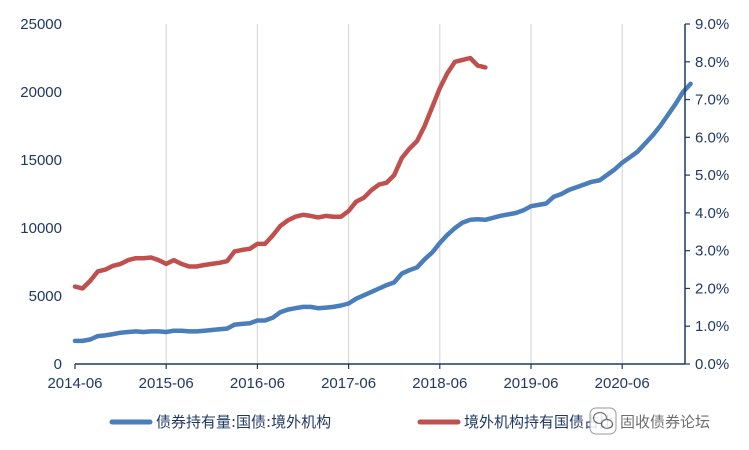 This screenshot has width=749, height=450. Describe the element at coordinates (712, 288) in the screenshot. I see `right-y-tick-label: 2.0%` at that location.